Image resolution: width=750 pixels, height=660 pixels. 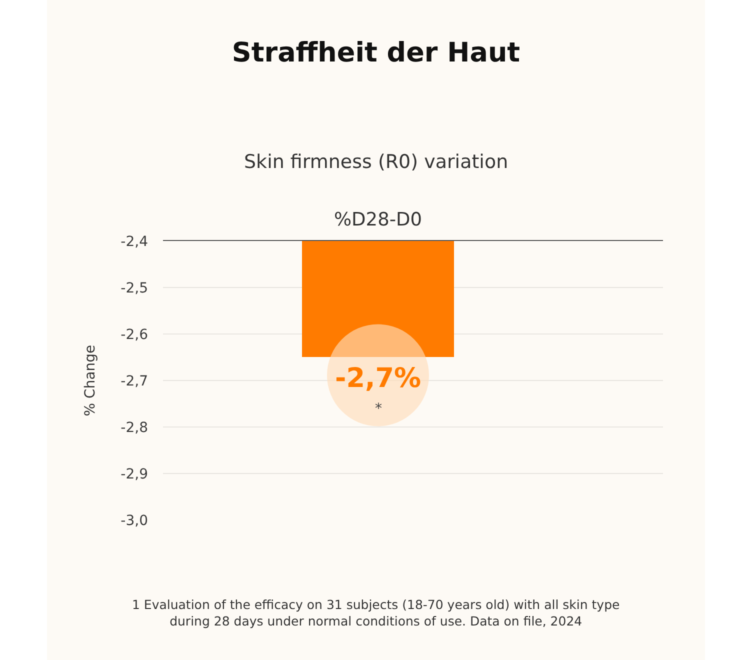 What do you see at coordinates (378, 378) in the screenshot?
I see `data-label: -2,7%` at bounding box center [378, 378].